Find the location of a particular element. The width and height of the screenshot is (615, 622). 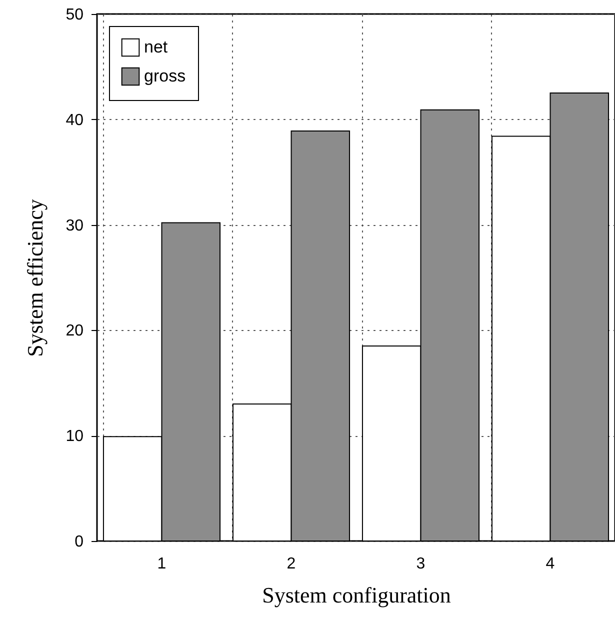

legend-label: gross is located at coordinates (165, 76).